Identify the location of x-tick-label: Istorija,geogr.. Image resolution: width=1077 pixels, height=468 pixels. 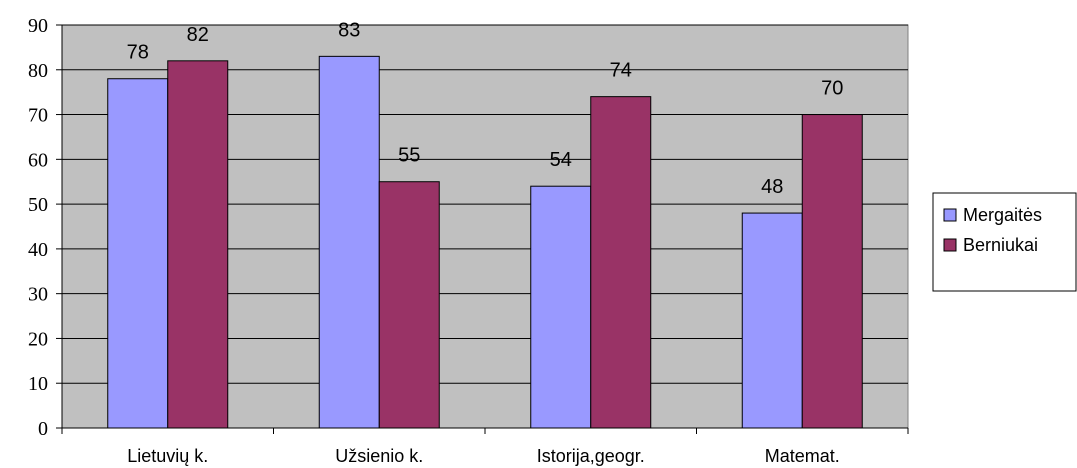
(591, 456).